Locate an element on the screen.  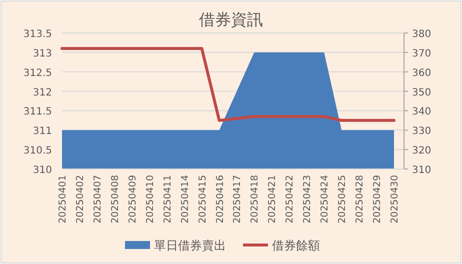
y2-tick-label: 360 is located at coordinates (422, 73).